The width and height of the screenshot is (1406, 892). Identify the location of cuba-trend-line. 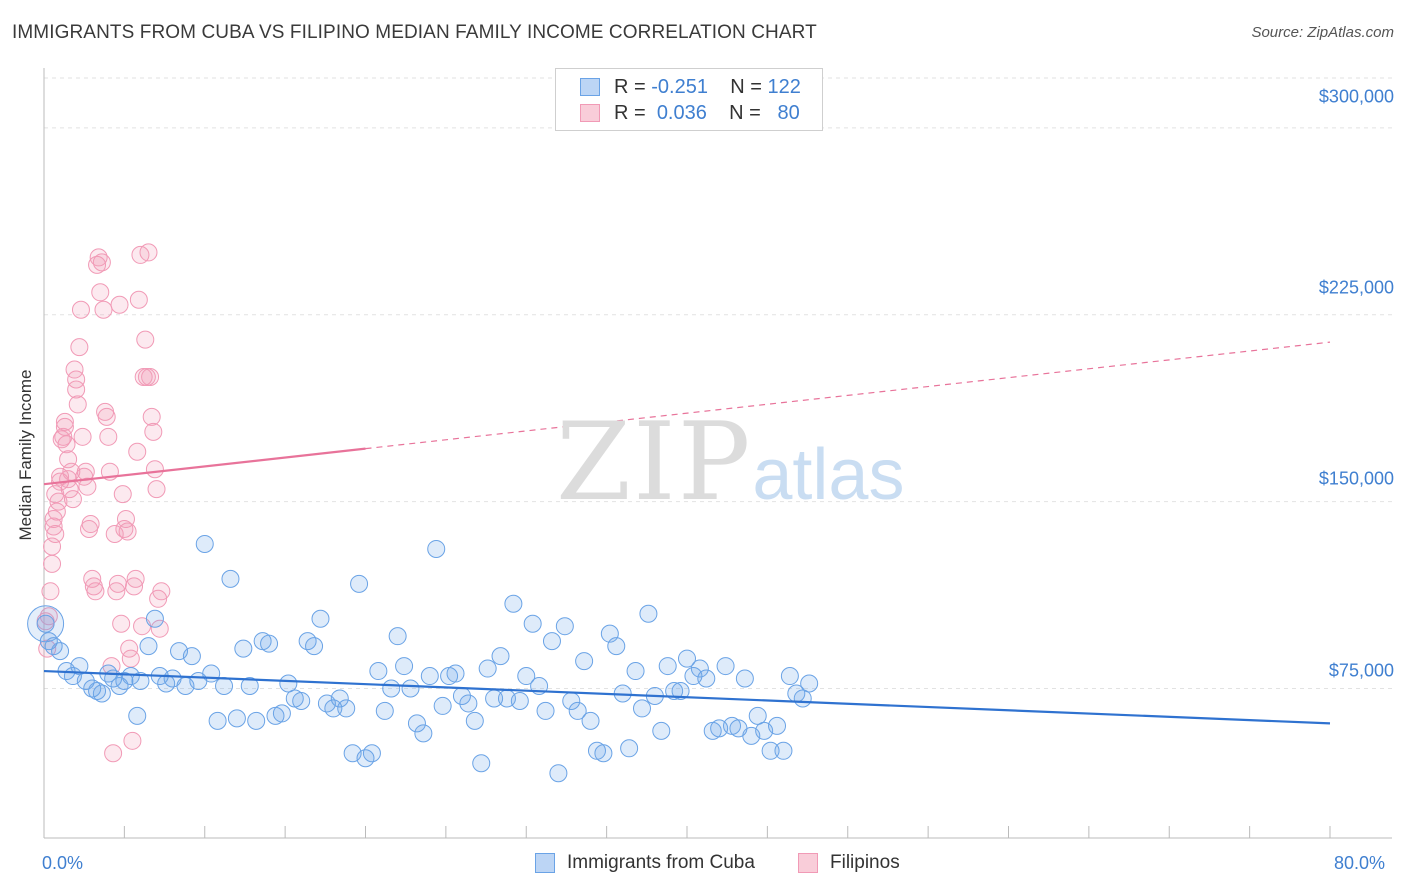
(687, 697).